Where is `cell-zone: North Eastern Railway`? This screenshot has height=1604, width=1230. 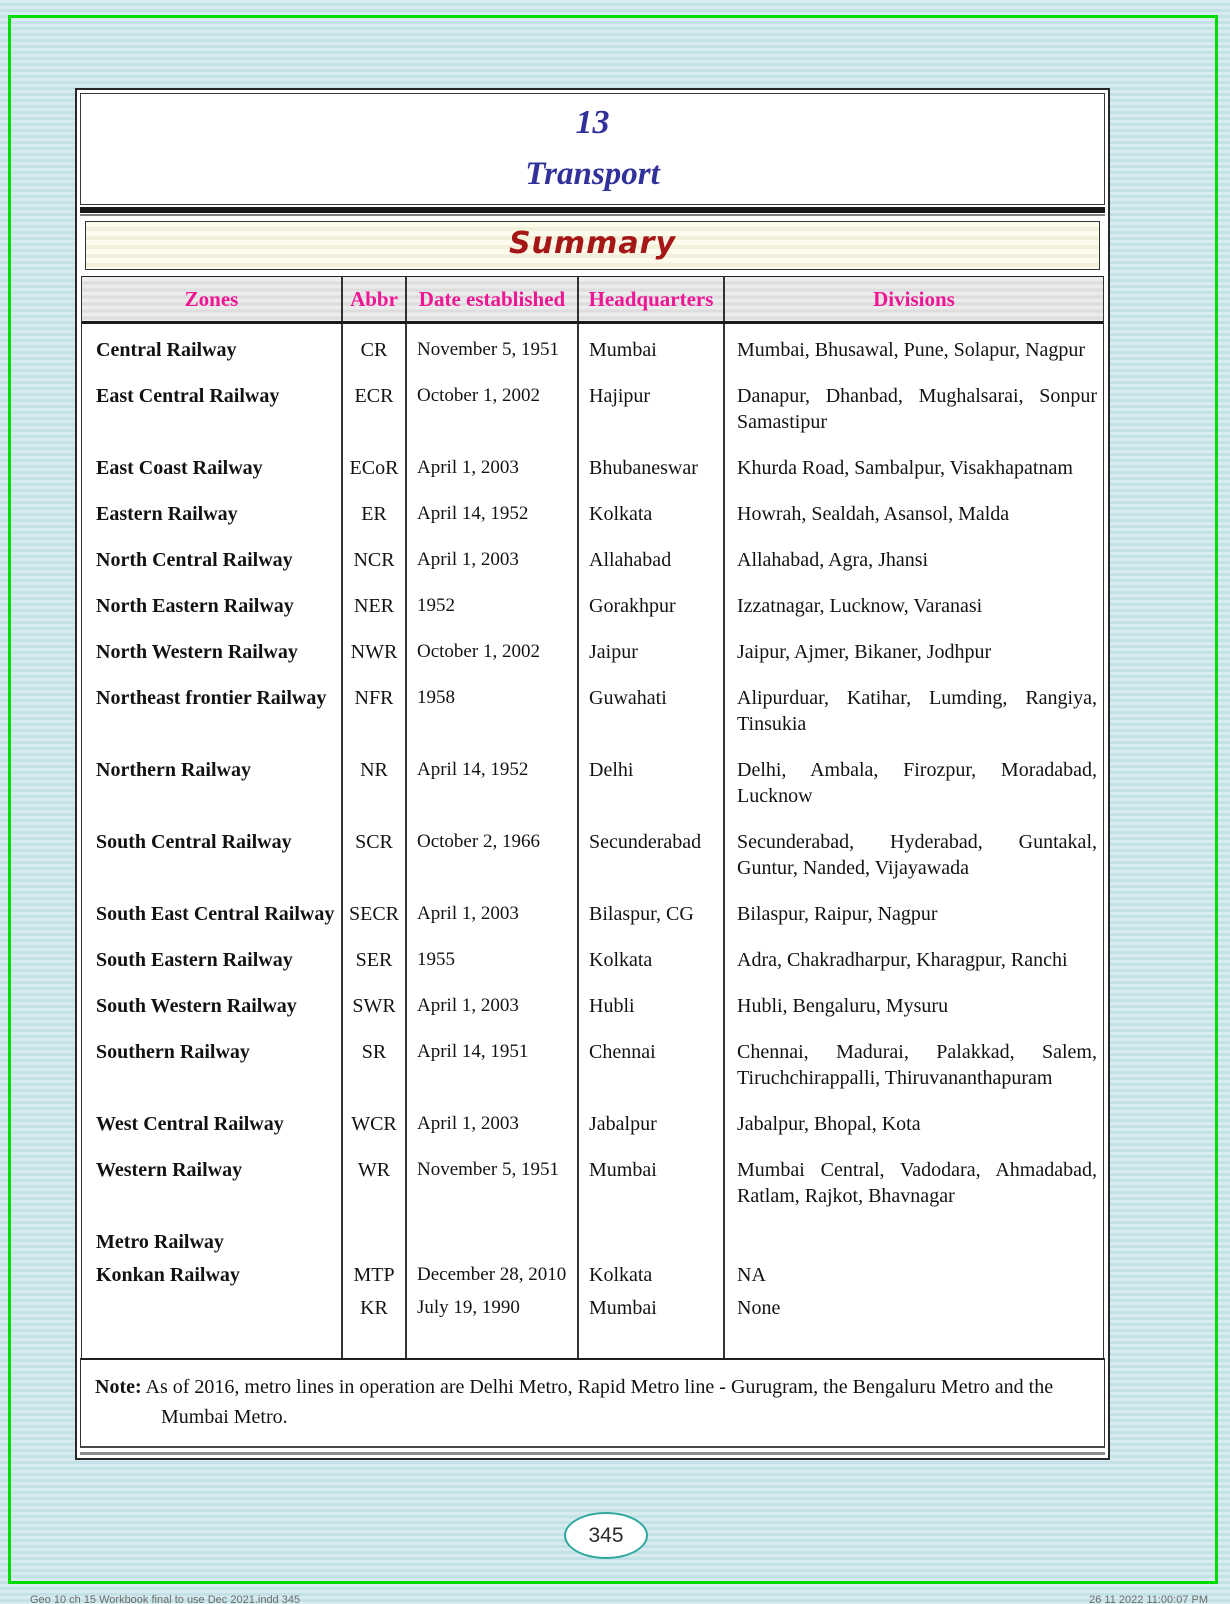
cell-zone: North Eastern Railway is located at coordinates (195, 606).